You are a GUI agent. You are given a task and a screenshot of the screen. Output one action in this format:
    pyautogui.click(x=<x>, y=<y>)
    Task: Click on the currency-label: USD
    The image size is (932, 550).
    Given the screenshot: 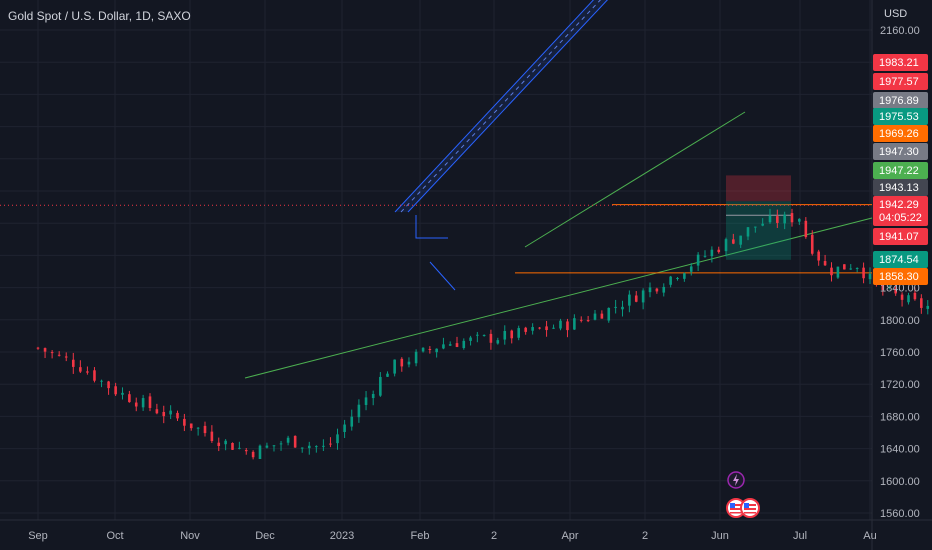 What is the action you would take?
    pyautogui.click(x=896, y=14)
    